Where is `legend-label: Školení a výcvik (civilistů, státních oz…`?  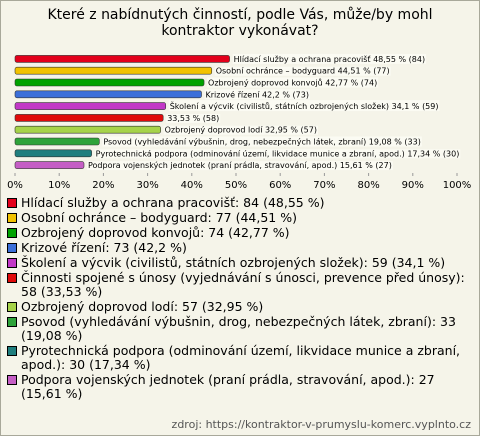 legend-label: Školení a výcvik (civilistů, státních oz… is located at coordinates (233, 262).